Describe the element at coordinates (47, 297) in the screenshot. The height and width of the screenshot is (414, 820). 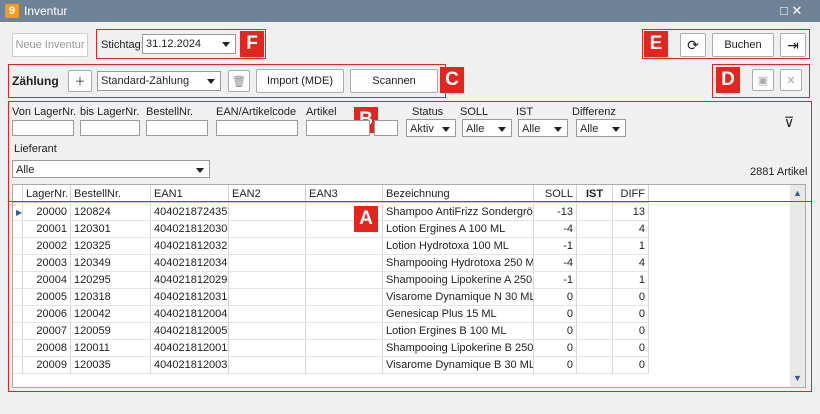
I see `grid-cell: 20005` at that location.